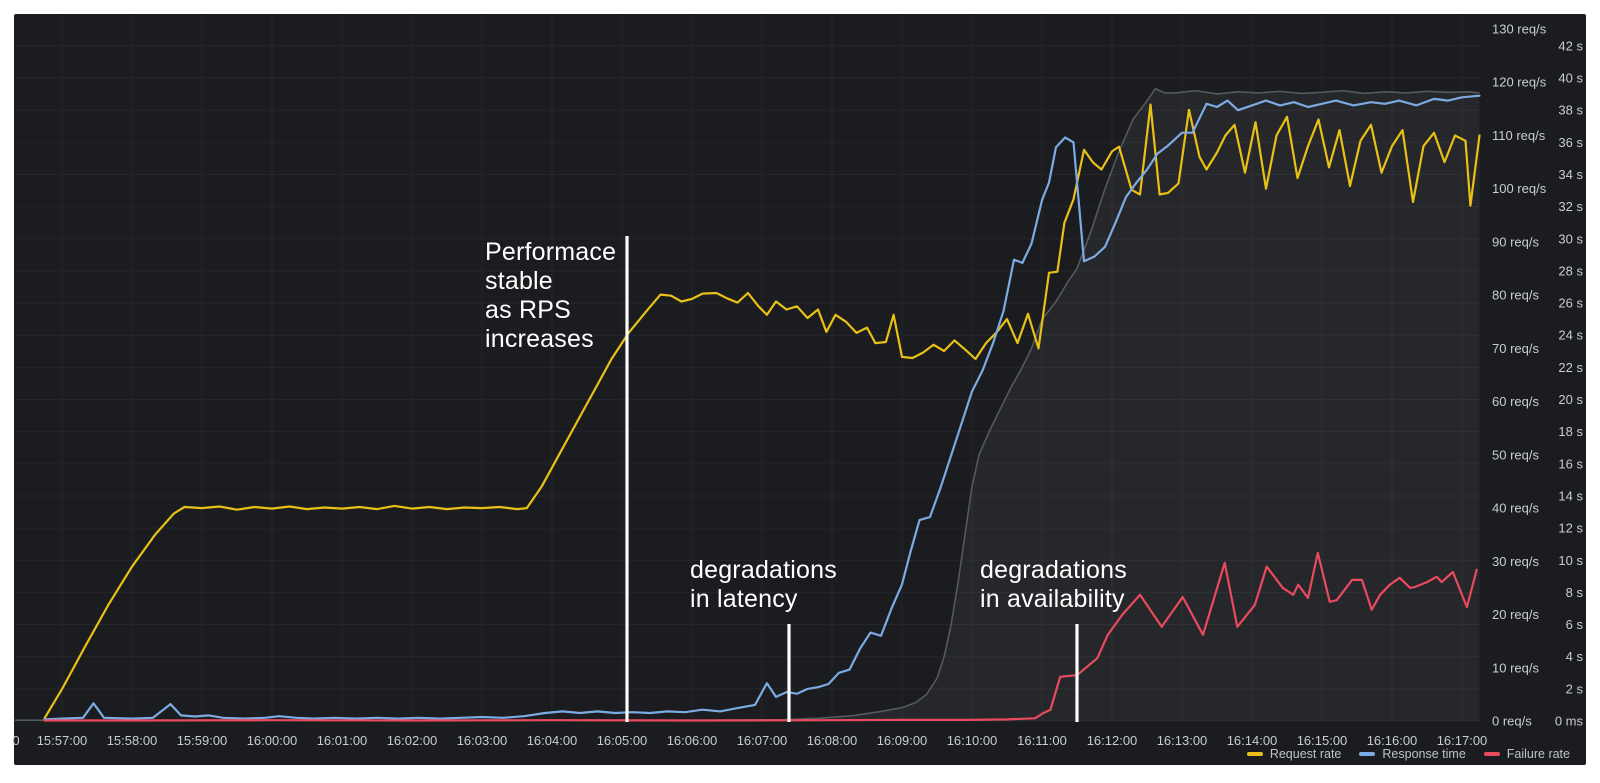 The height and width of the screenshot is (783, 1600). I want to click on y-tick-label-seconds: 24 s, so click(1570, 335).